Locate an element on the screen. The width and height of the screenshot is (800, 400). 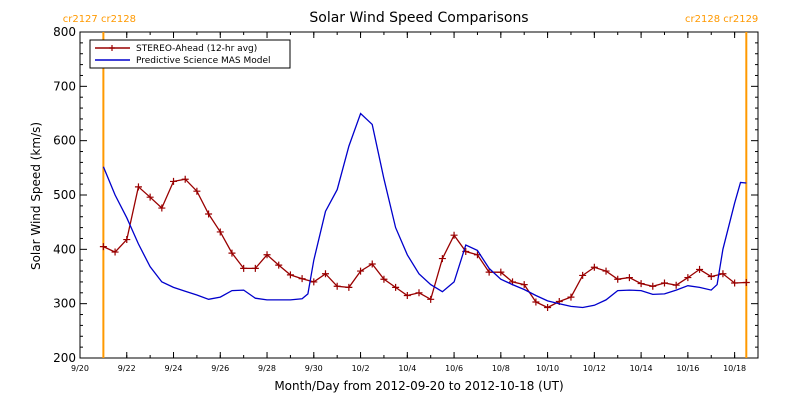
x-tick-label: 10/6 is located at coordinates (454, 368).